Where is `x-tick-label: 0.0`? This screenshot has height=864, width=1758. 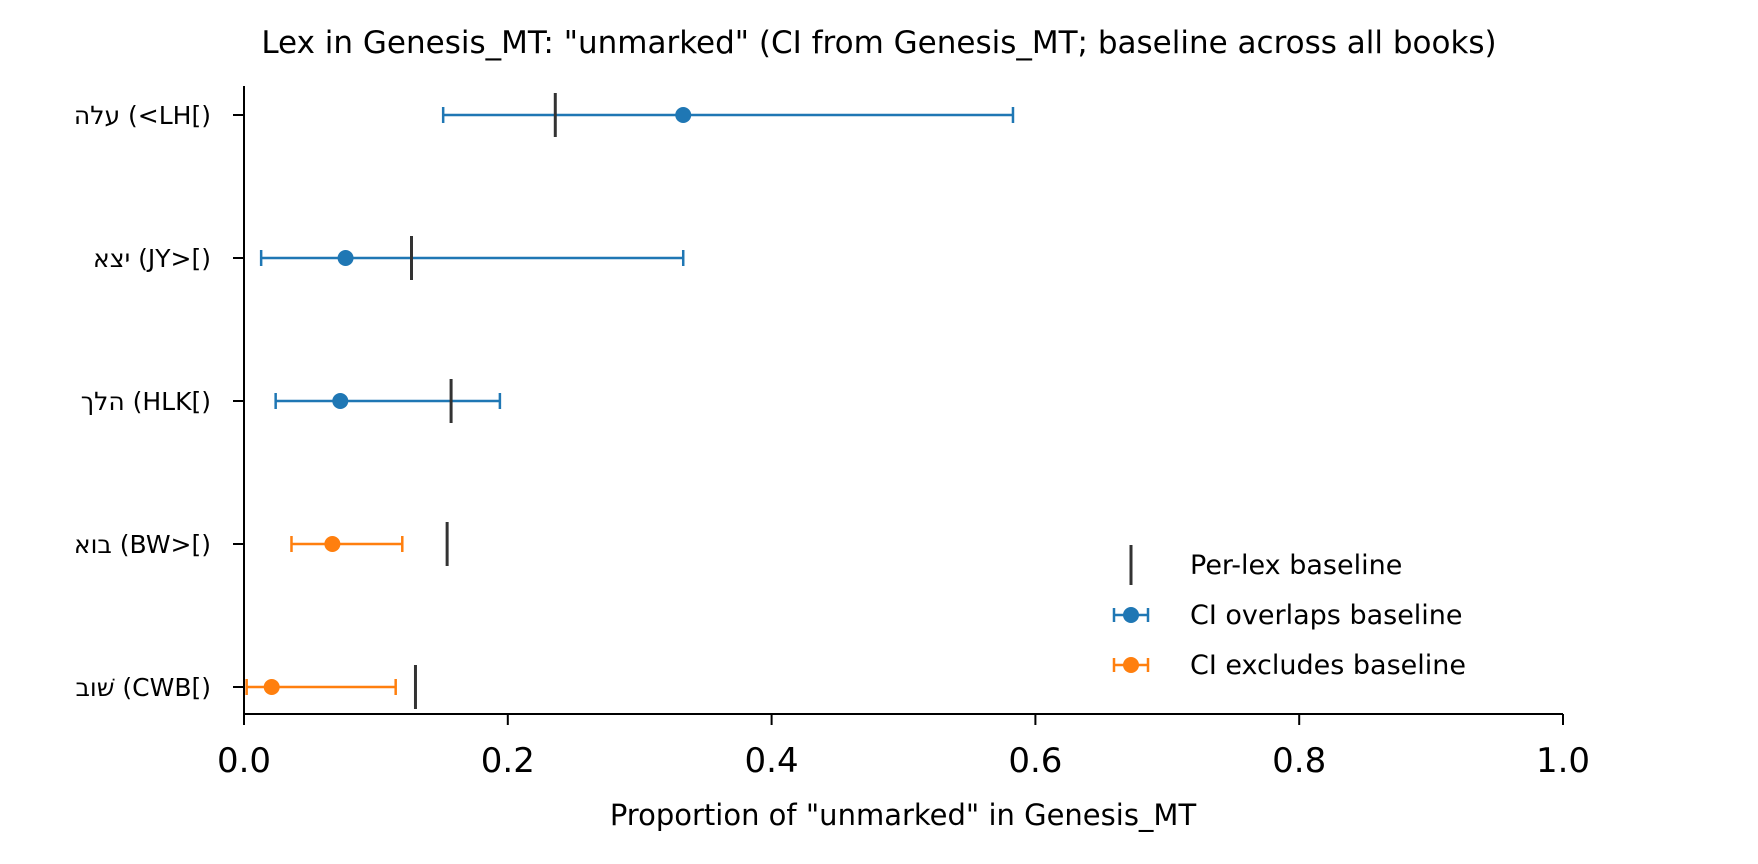
x-tick-label: 0.0 is located at coordinates (244, 761).